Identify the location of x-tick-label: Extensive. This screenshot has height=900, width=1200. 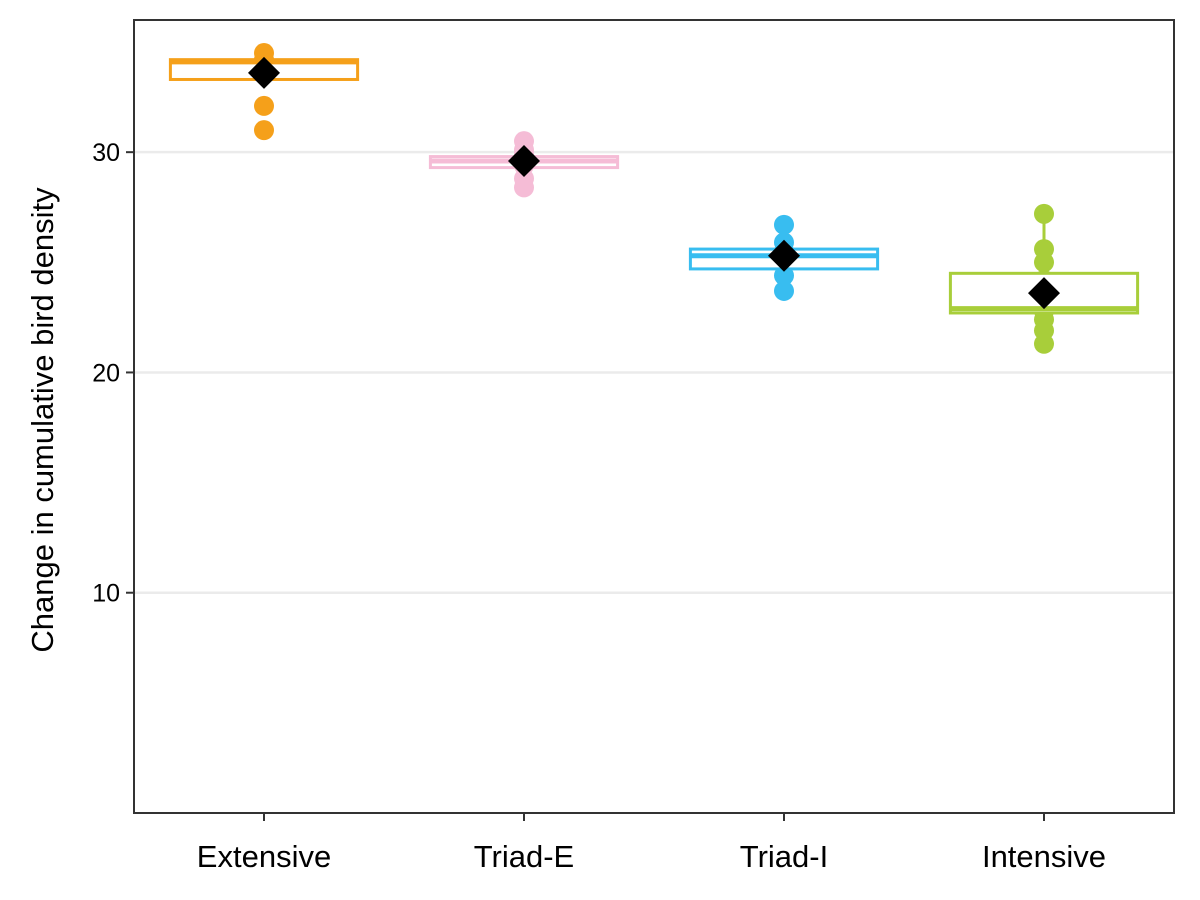
(264, 856).